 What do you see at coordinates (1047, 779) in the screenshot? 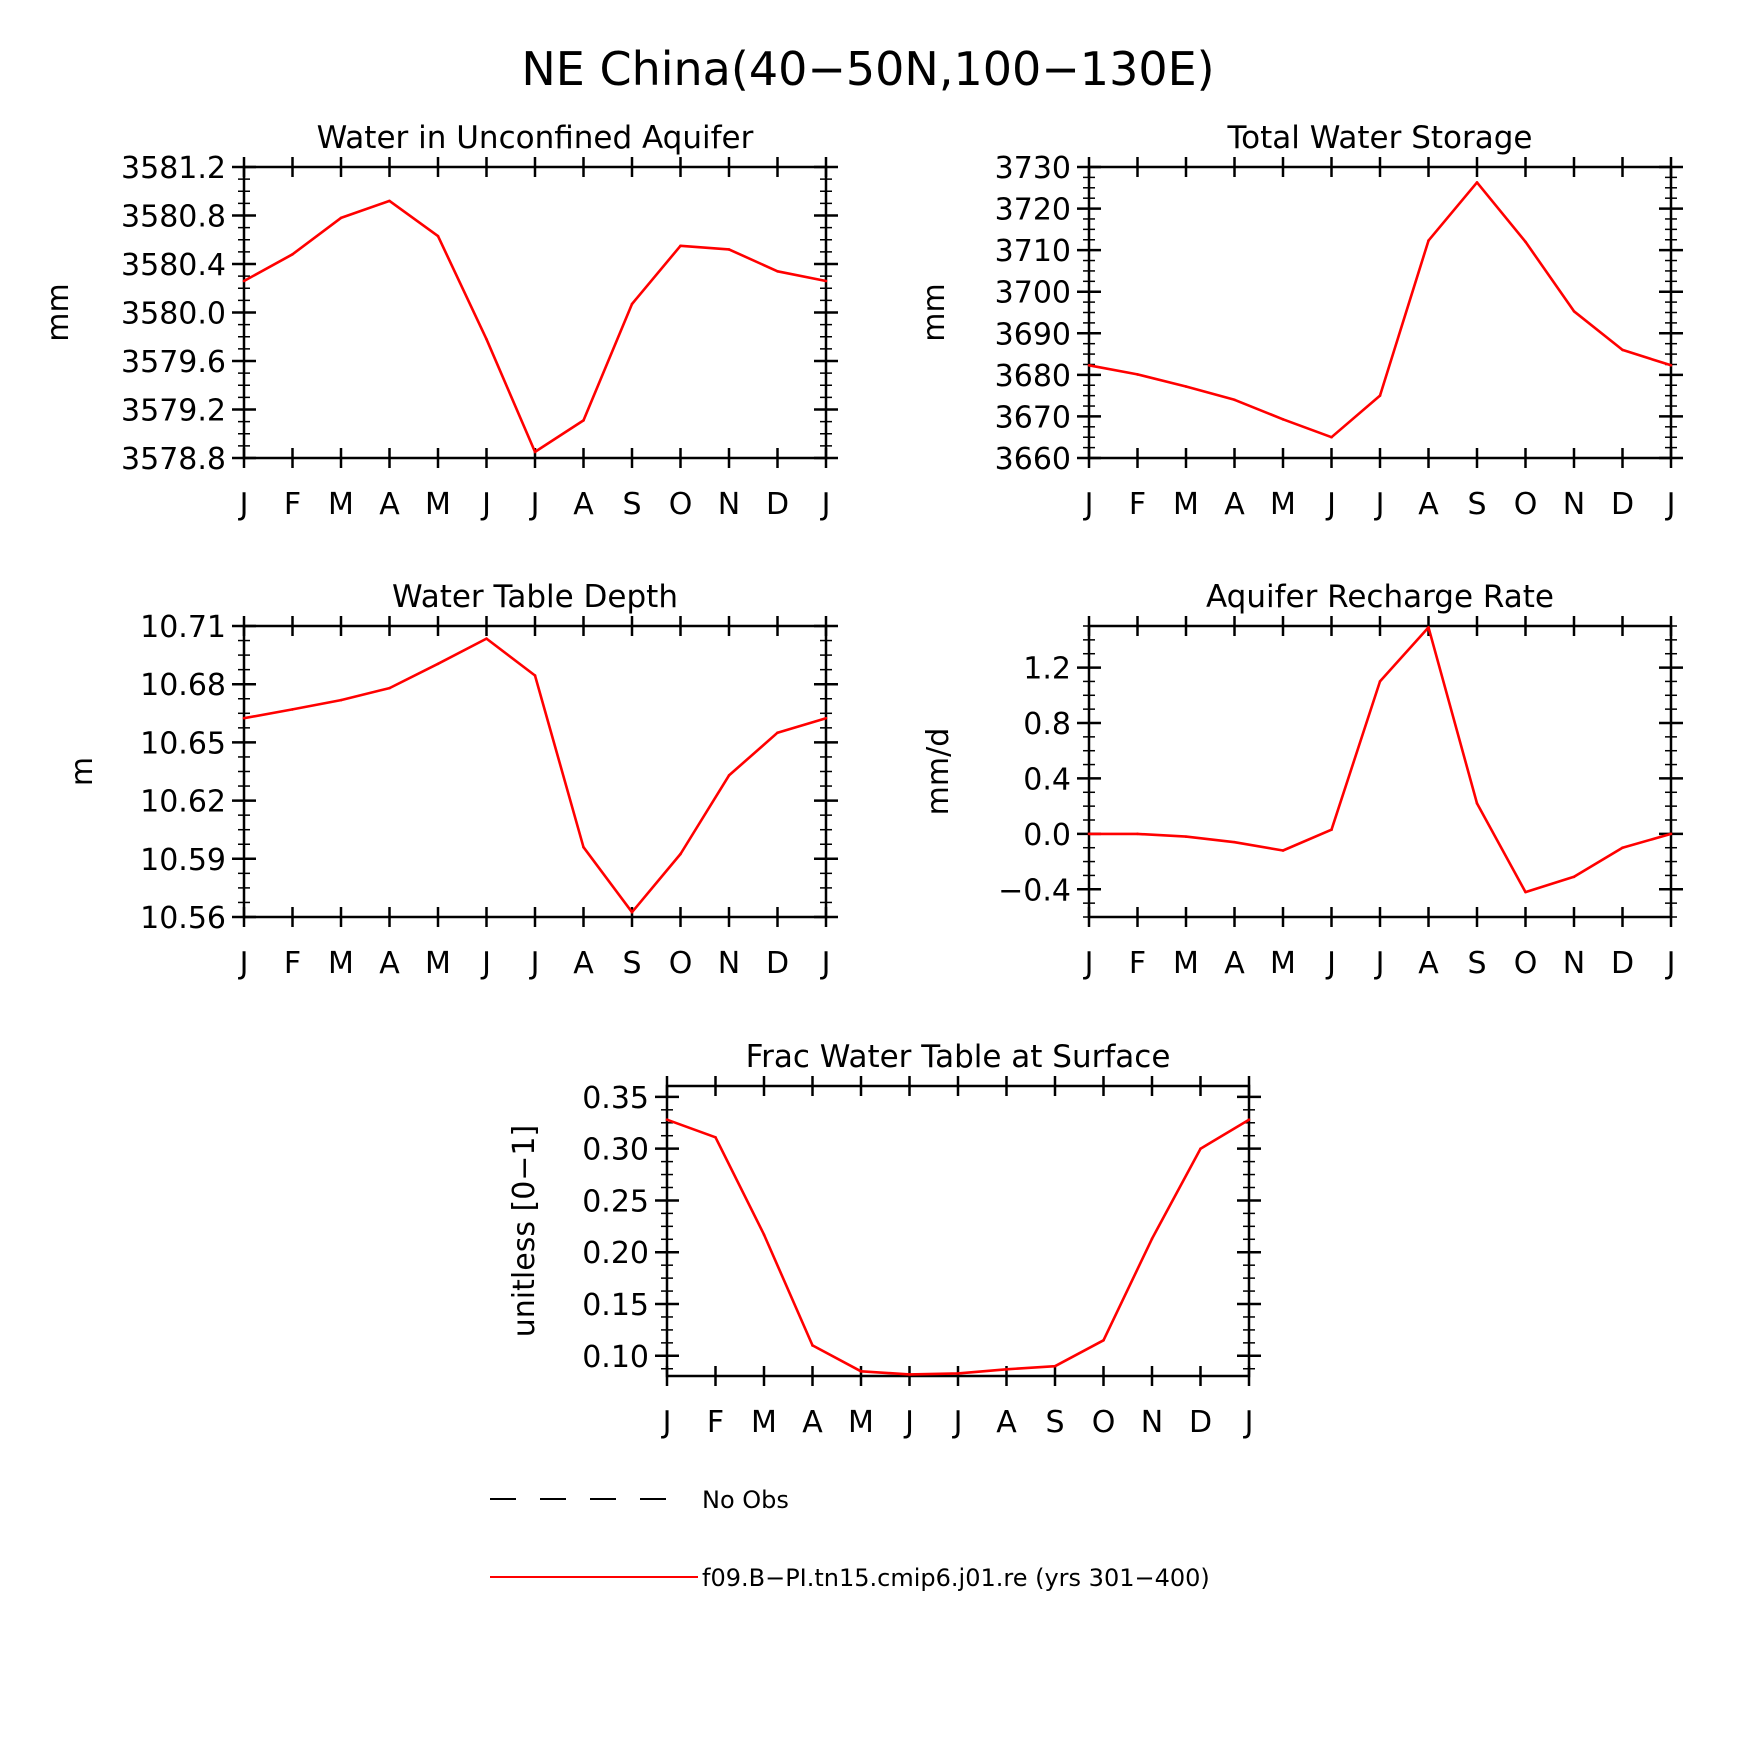
I see `y-tick-label: 0.4` at bounding box center [1047, 779].